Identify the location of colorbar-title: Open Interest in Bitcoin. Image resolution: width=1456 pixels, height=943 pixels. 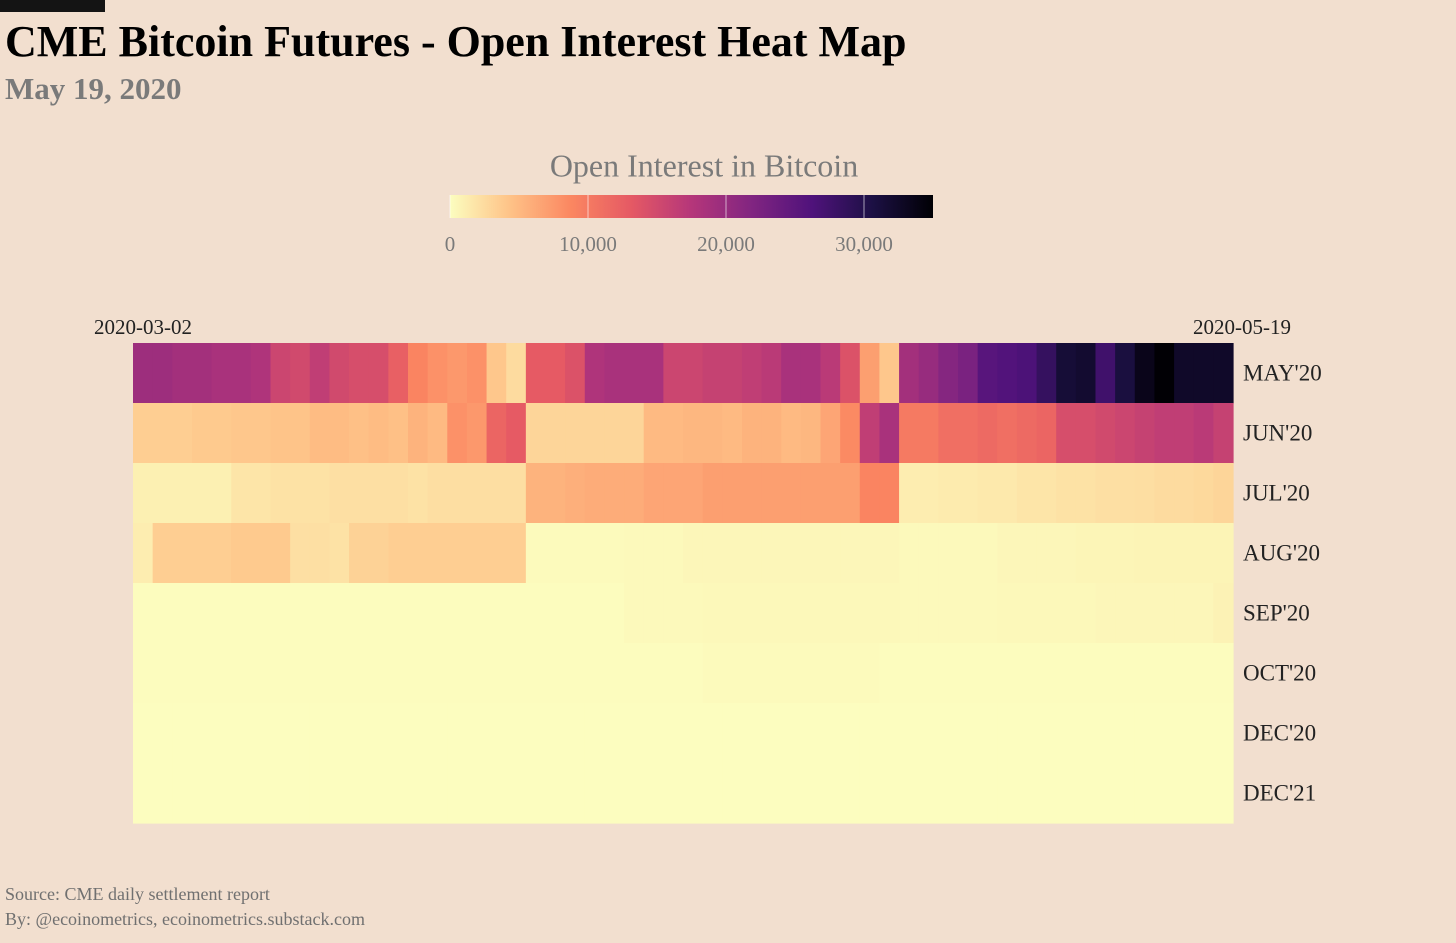
(704, 165).